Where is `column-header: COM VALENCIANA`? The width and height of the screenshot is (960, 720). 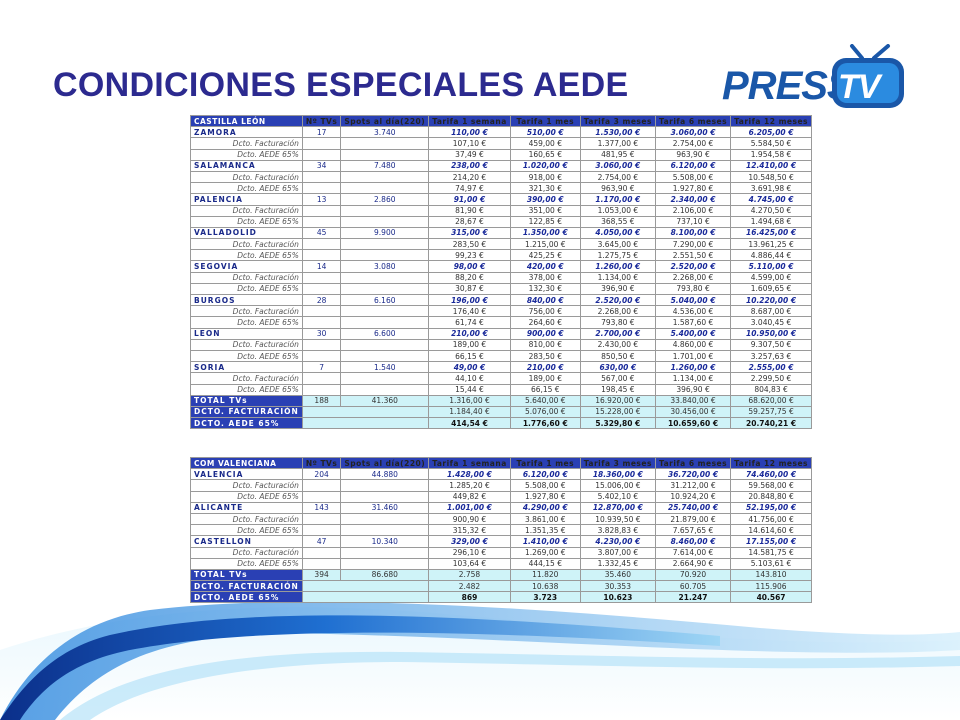
column-header: COM VALENCIANA is located at coordinates (246, 463).